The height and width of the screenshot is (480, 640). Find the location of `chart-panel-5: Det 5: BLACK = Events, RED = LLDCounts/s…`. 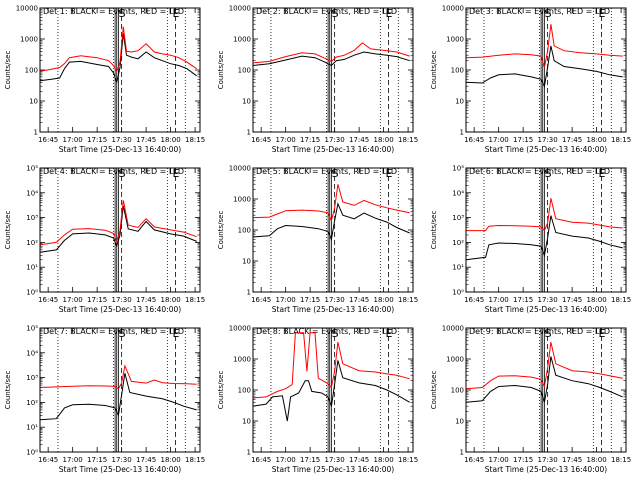

chart-panel-5: Det 5: BLACK = Events, RED = LLDCounts/s… is located at coordinates (317, 240).